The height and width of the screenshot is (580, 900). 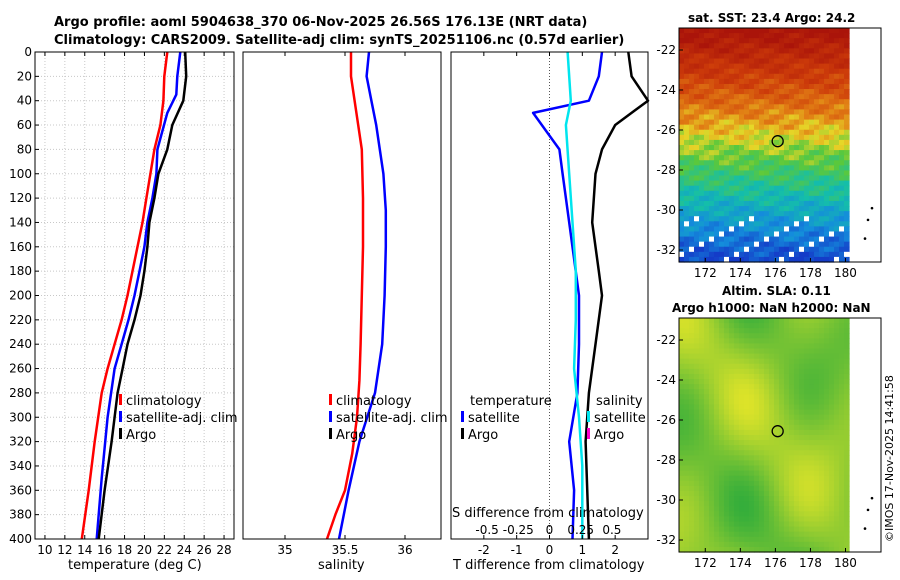 What do you see at coordinates (120, 416) in the screenshot?
I see `legend-swatch-sat` at bounding box center [120, 416].